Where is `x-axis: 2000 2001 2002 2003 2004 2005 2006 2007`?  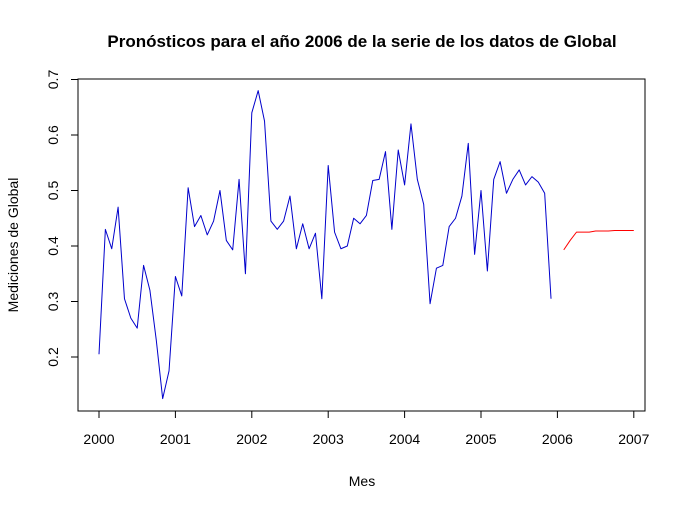 x-axis: 2000 2001 2002 2003 2004 2005 2006 2007 is located at coordinates (366, 428).